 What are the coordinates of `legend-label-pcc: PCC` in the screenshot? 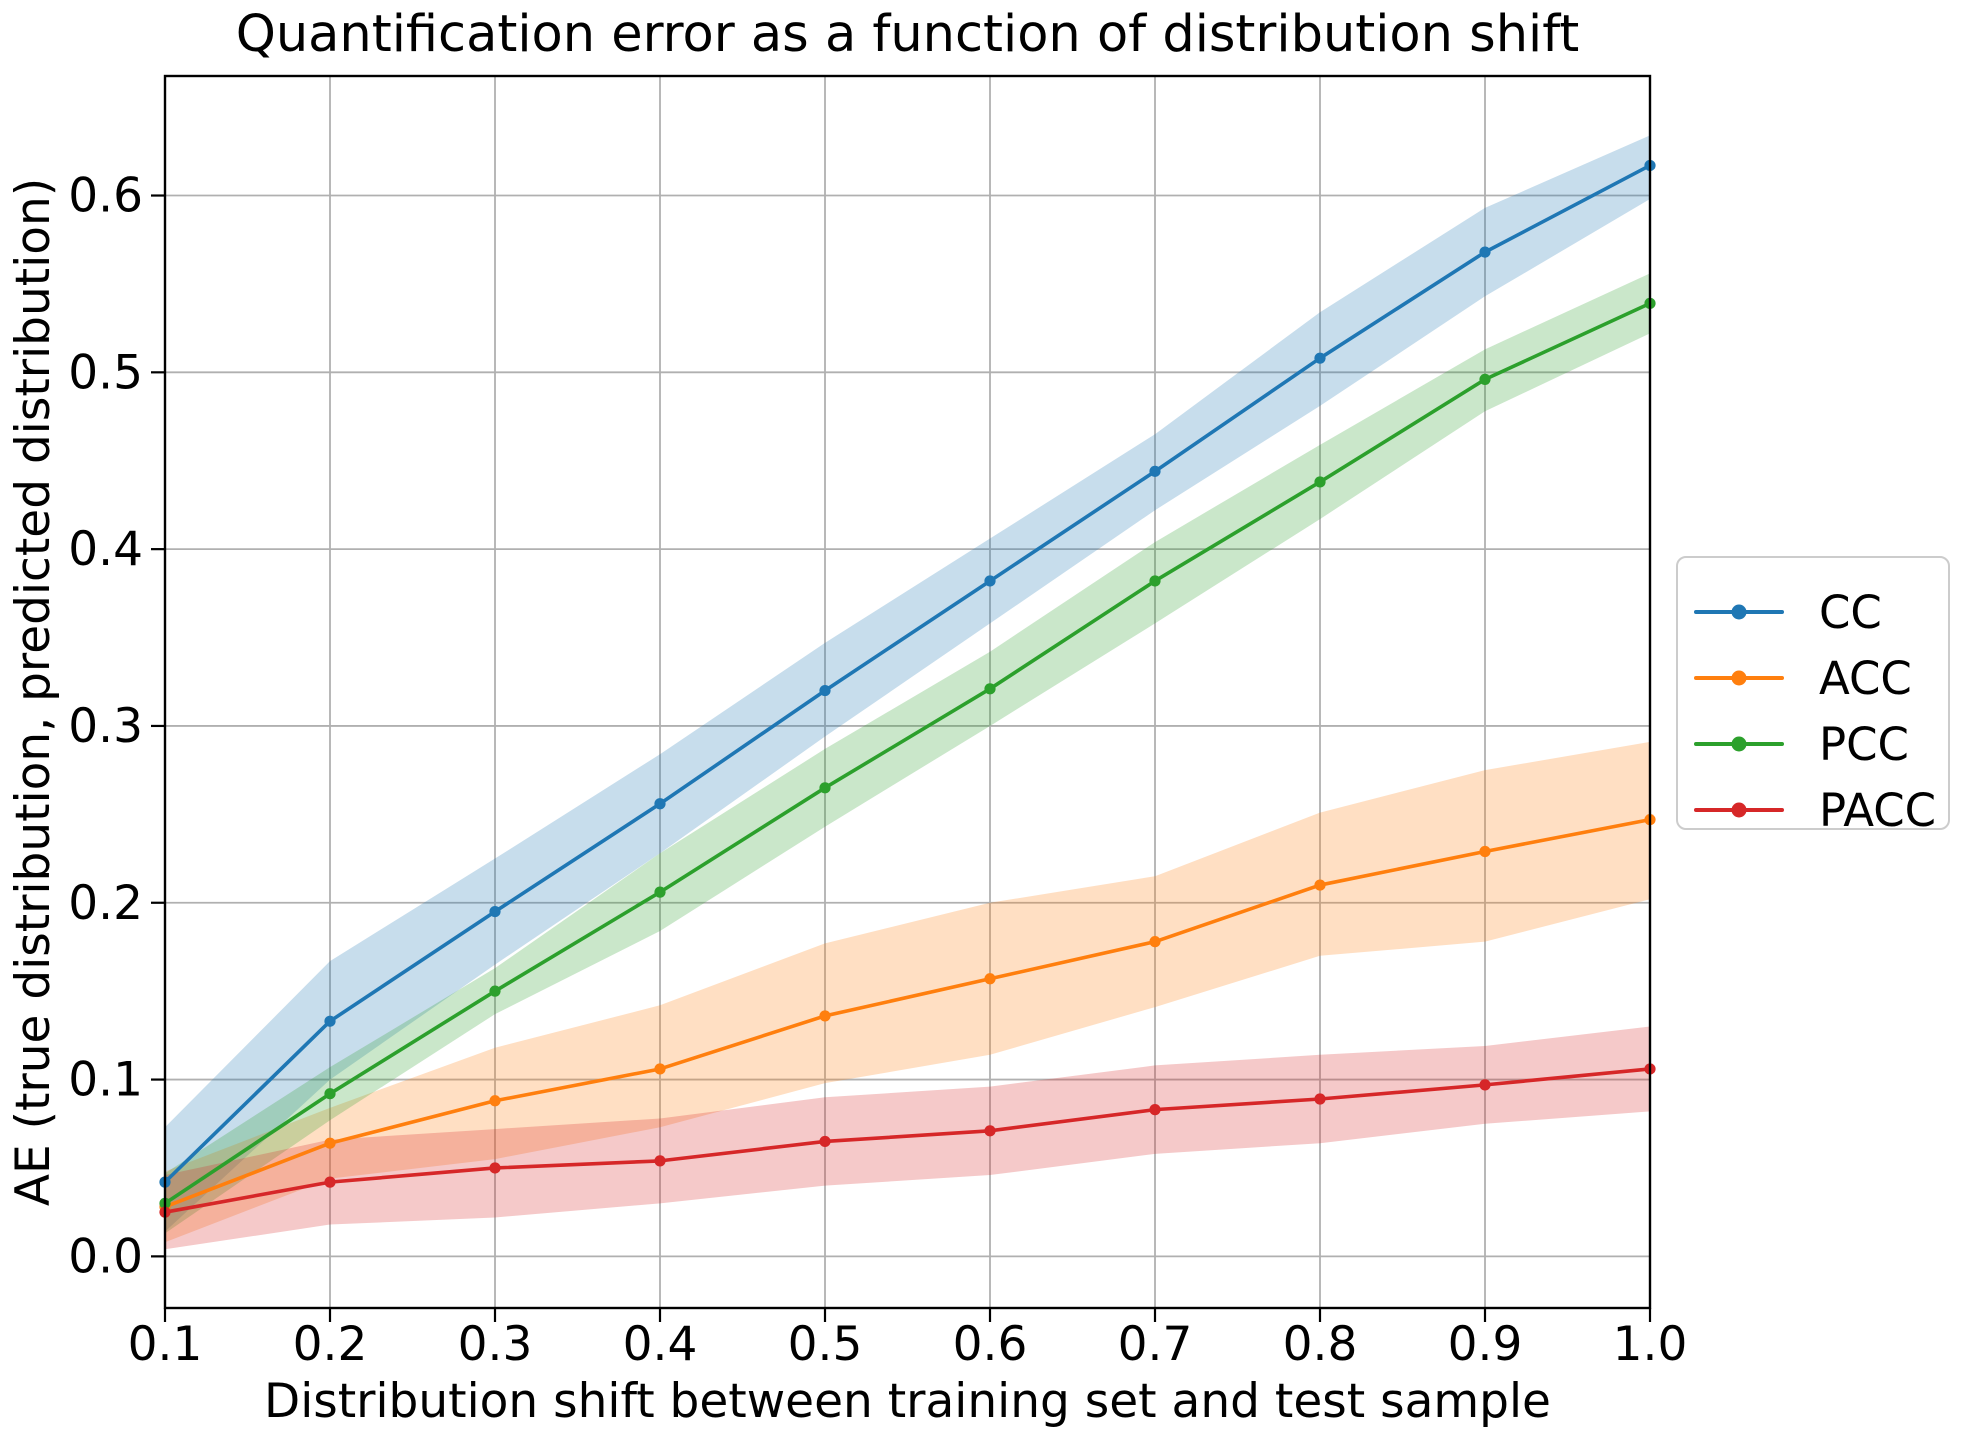 It's located at (1864, 744).